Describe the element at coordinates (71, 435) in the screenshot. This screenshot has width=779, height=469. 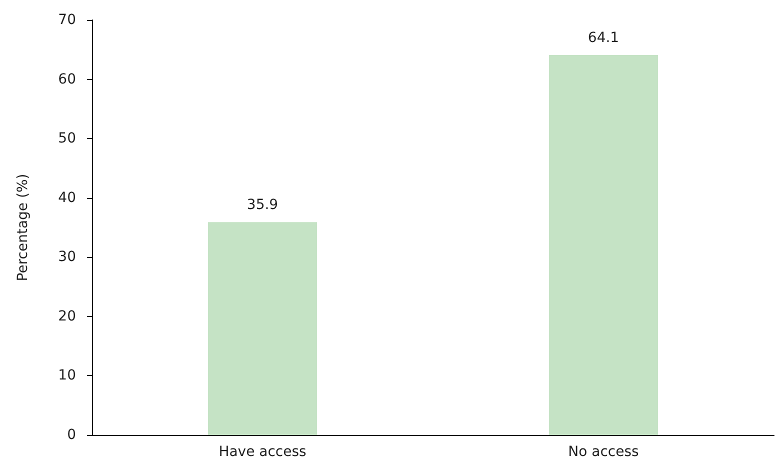
I see `y-tick-label: 0` at that location.